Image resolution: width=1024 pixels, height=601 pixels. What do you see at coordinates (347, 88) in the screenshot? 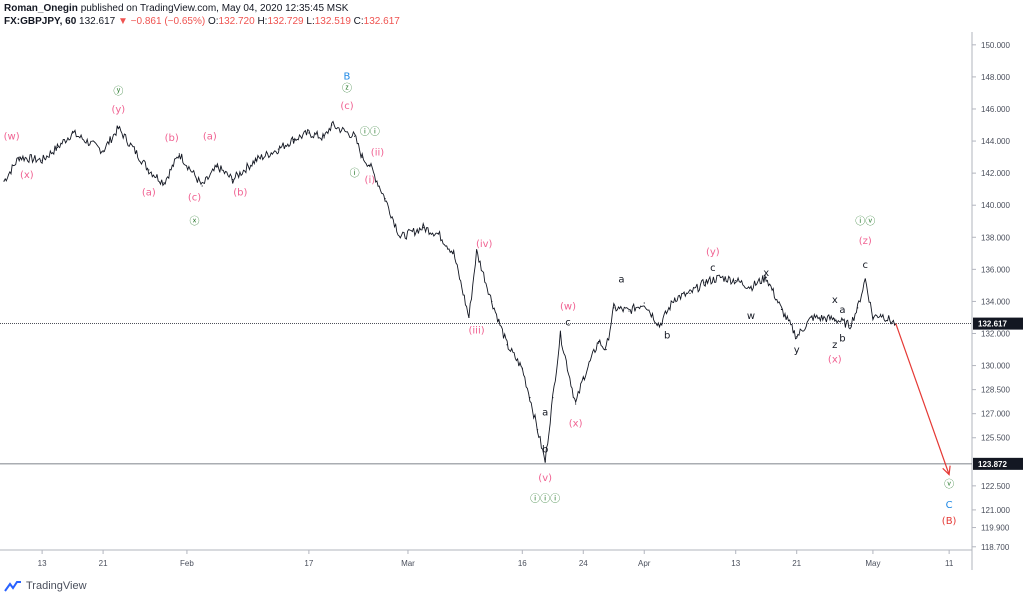
I see `wave-label: ⓩ` at bounding box center [347, 88].